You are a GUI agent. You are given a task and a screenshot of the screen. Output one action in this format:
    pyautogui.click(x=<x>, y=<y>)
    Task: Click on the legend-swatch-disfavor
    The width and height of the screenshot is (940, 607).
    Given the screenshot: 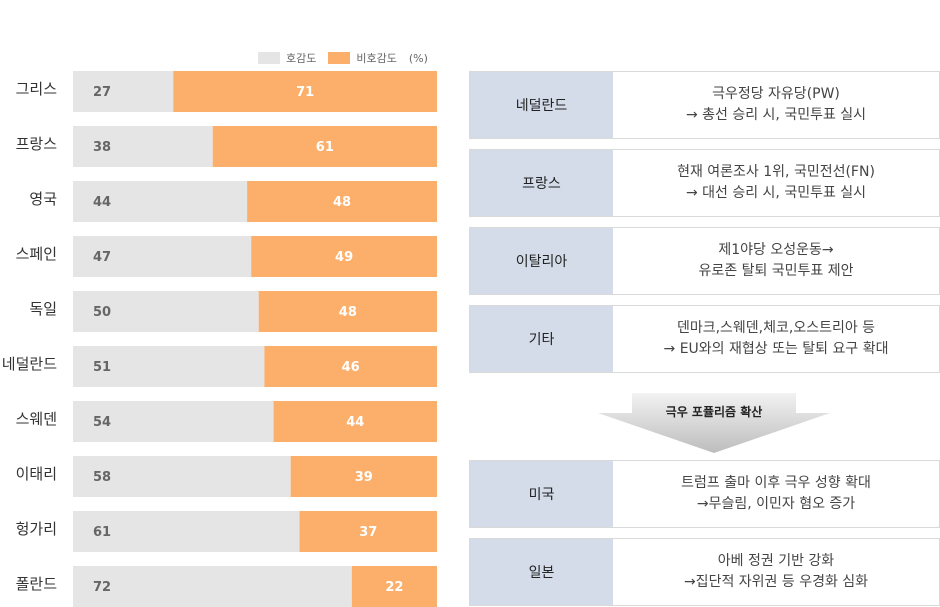 What is the action you would take?
    pyautogui.click(x=339, y=58)
    